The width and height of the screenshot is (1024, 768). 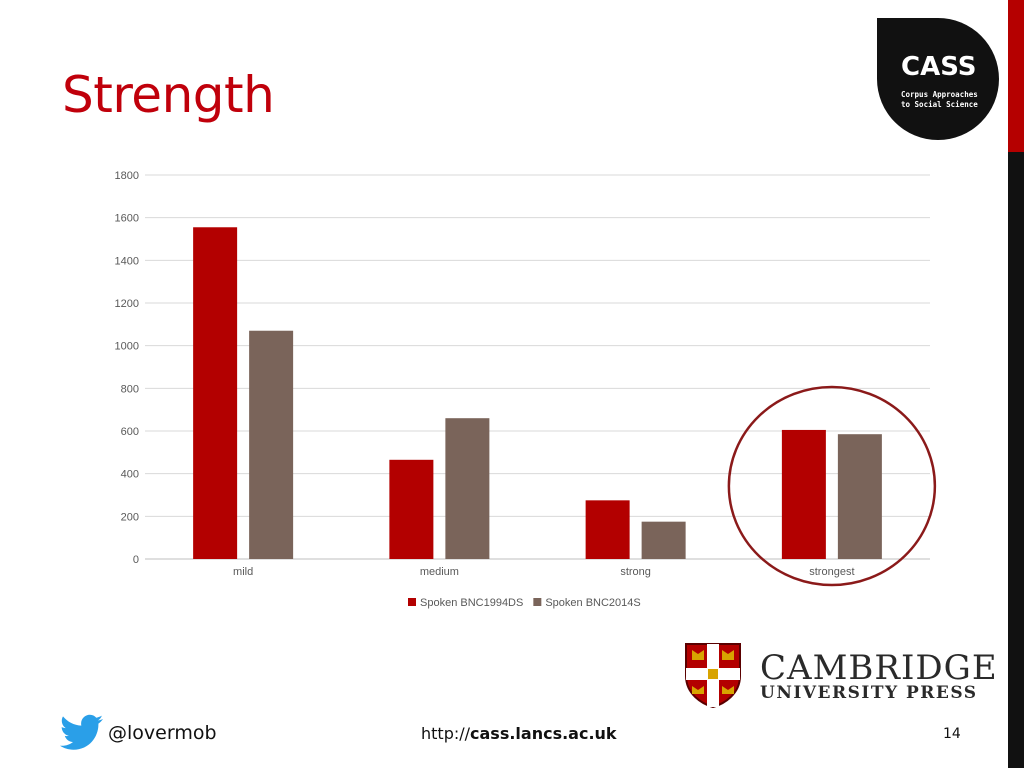 What do you see at coordinates (446, 733) in the screenshot?
I see `footer-url-prefix: http://` at bounding box center [446, 733].